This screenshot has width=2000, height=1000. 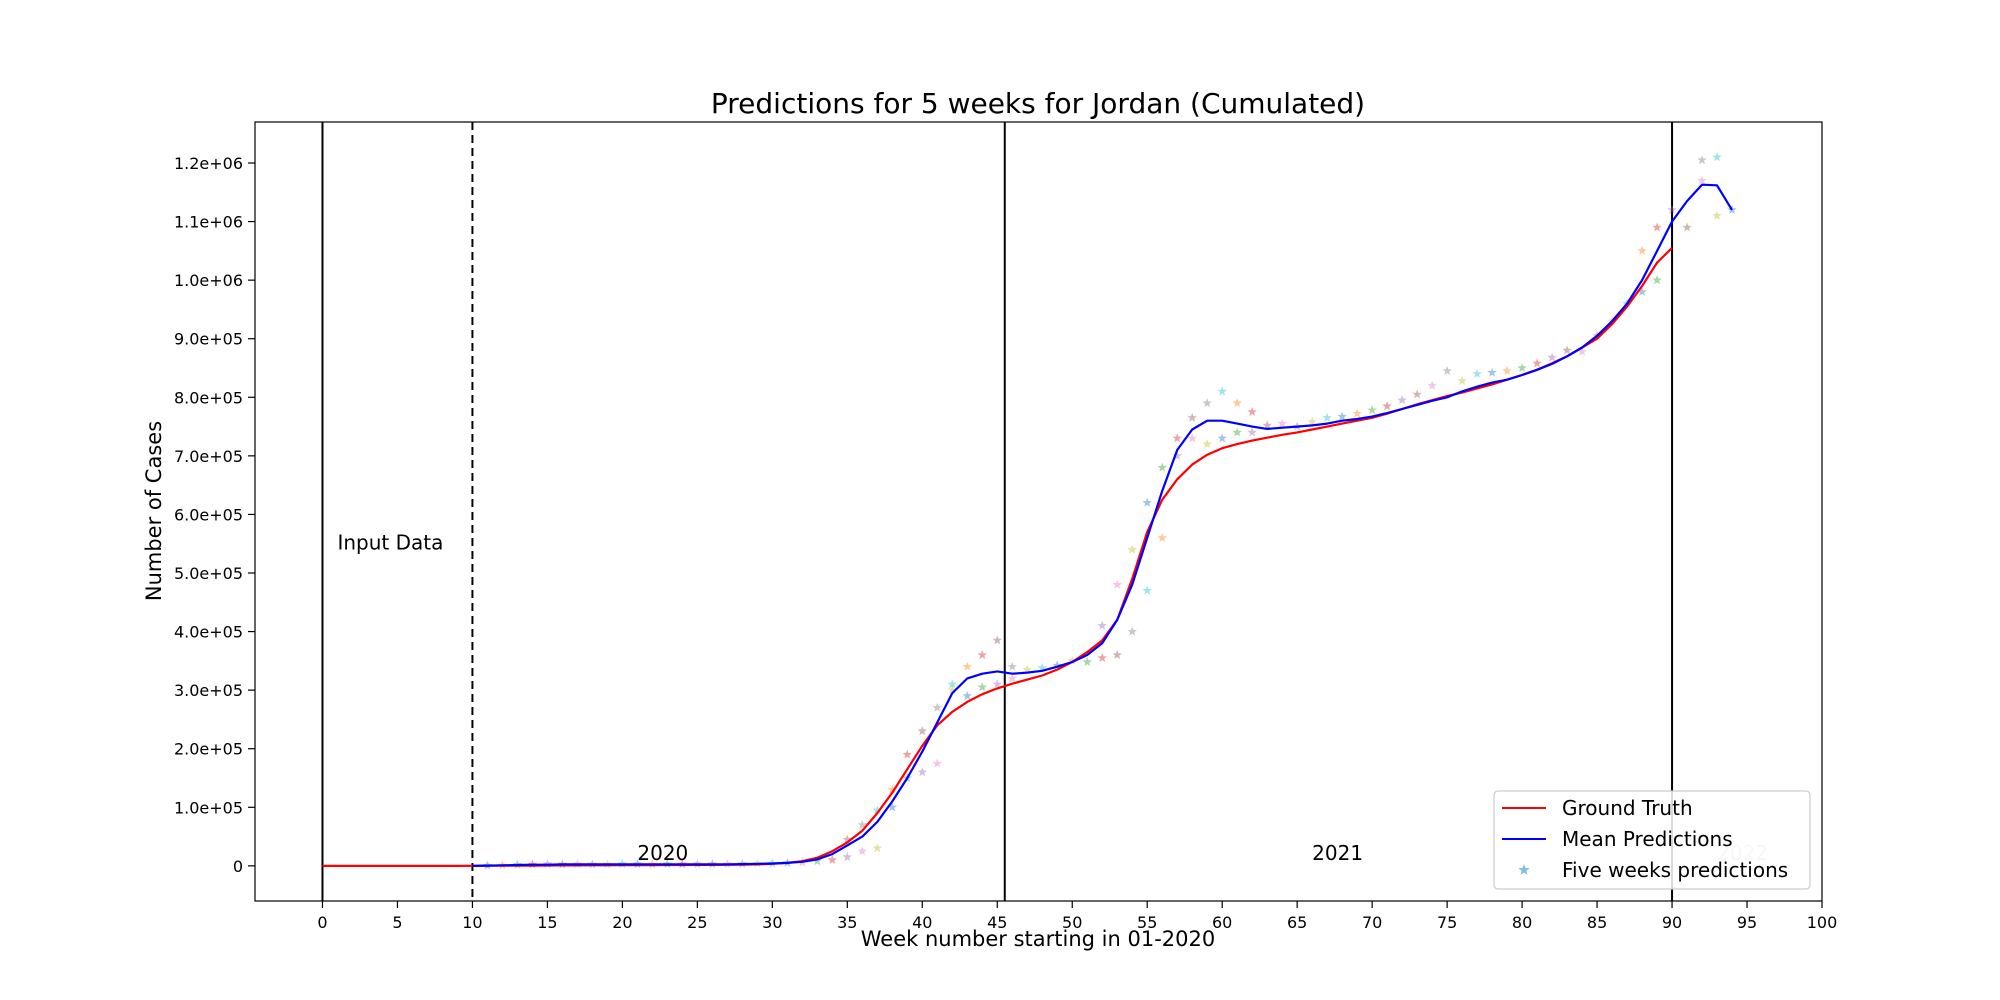 I want to click on x-tick-label: 15, so click(x=547, y=922).